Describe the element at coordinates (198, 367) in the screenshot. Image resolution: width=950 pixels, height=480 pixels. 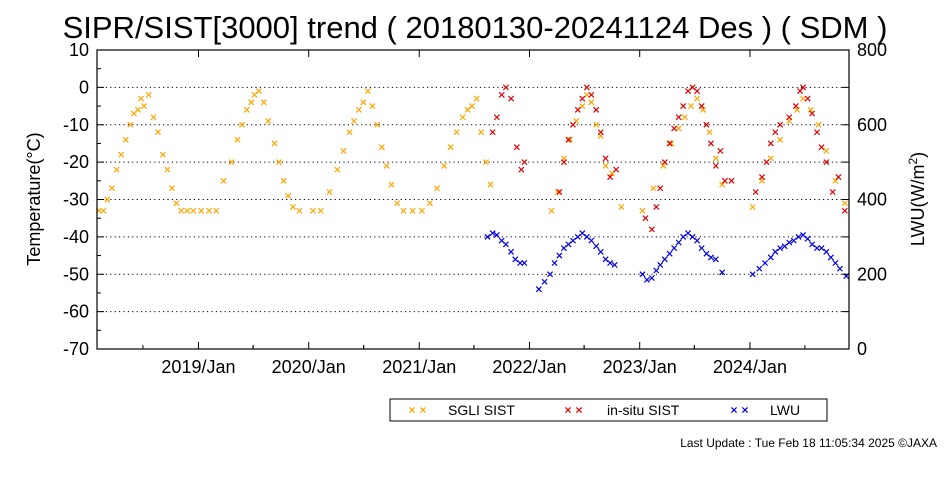
I see `x-tick-label: 2019/Jan` at that location.